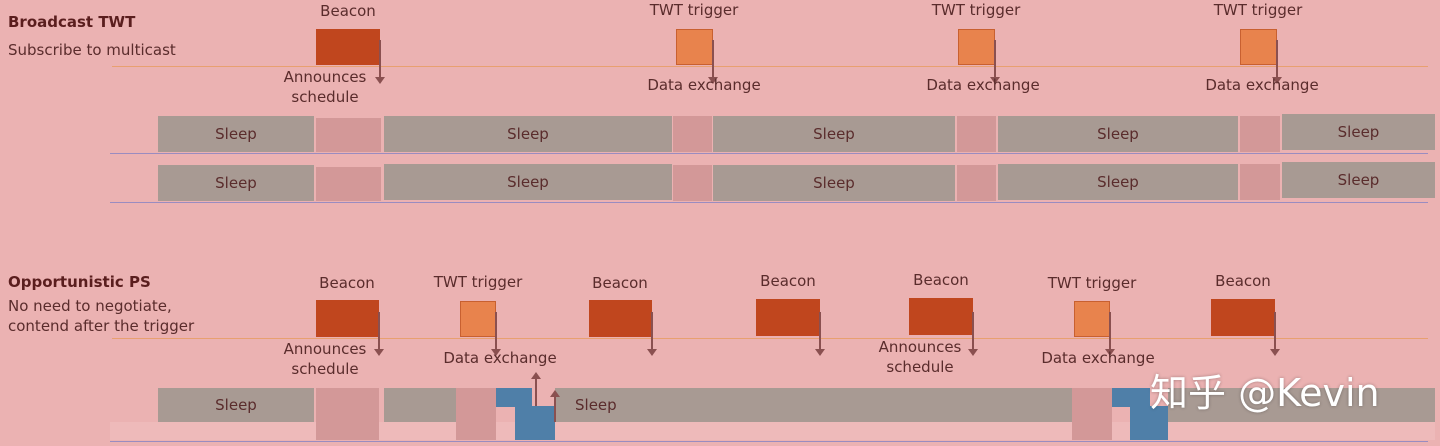 The width and height of the screenshot is (1440, 446). What do you see at coordinates (72, 22) in the screenshot?
I see `broadcast-title: Broadcast TWT` at bounding box center [72, 22].